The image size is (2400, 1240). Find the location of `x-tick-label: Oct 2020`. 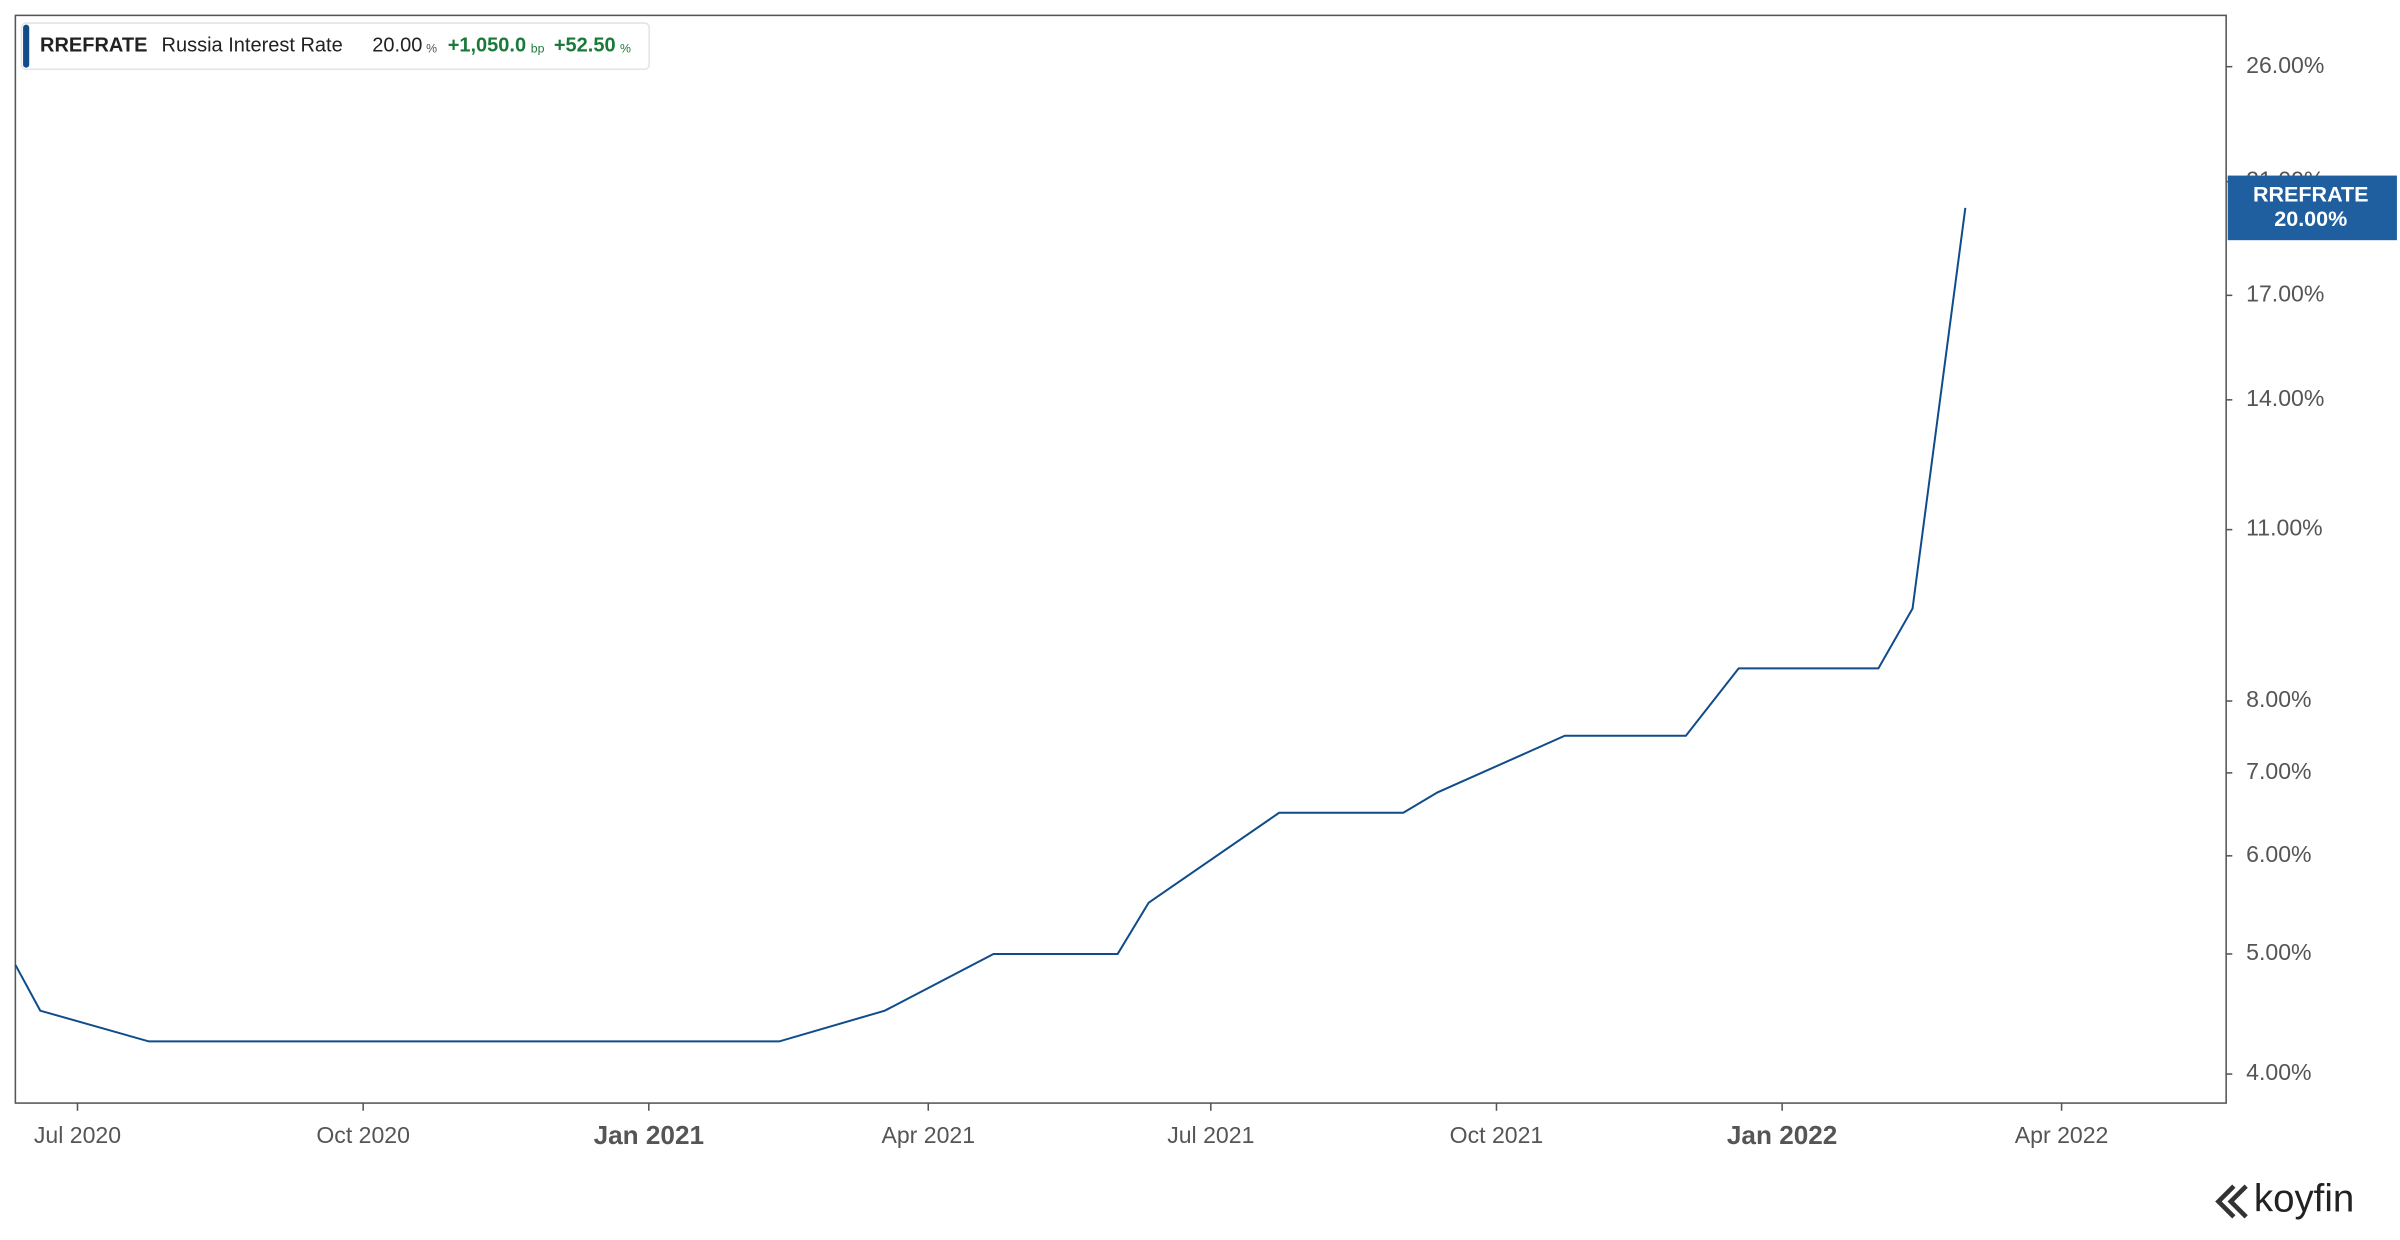

x-tick-label: Oct 2020 is located at coordinates (363, 1135).